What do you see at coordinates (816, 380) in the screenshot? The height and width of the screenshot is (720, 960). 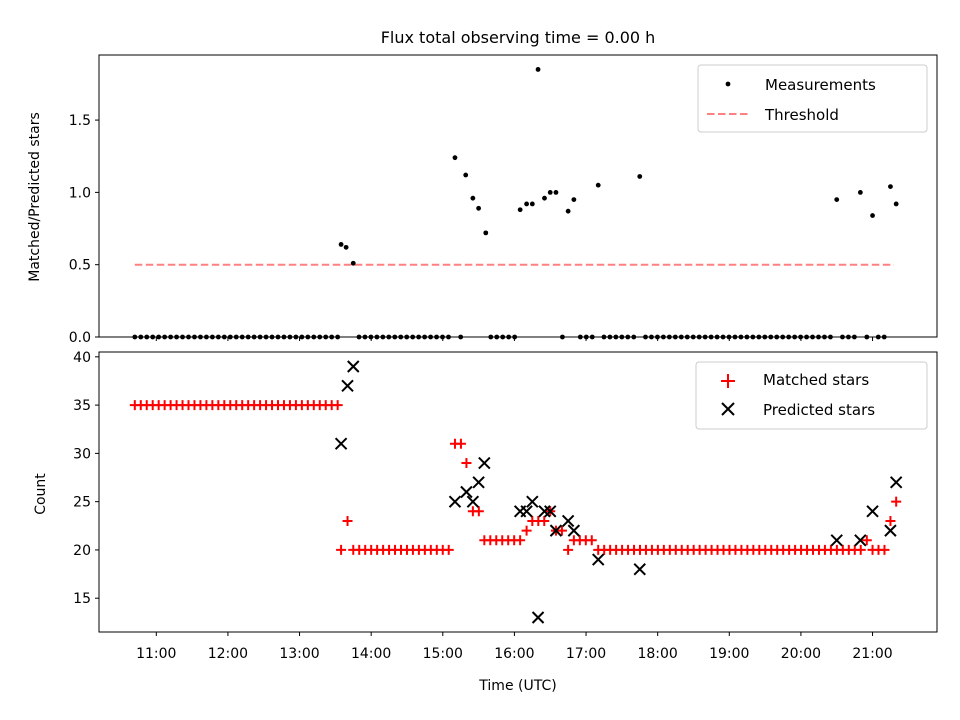 I see `legend-matched-label: Matched stars` at bounding box center [816, 380].